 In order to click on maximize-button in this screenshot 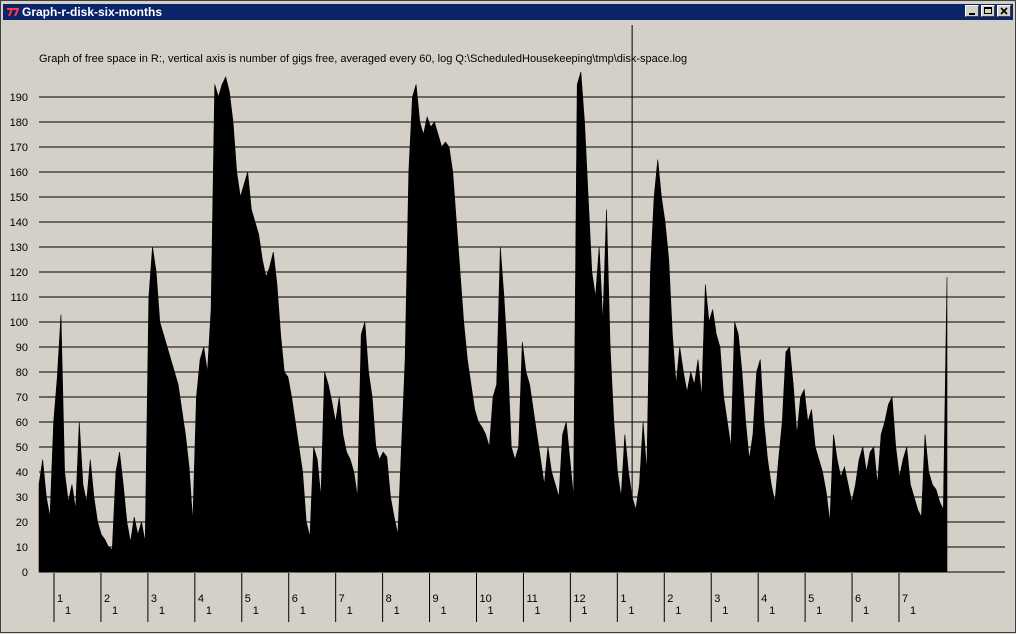, I will do `click(988, 11)`.